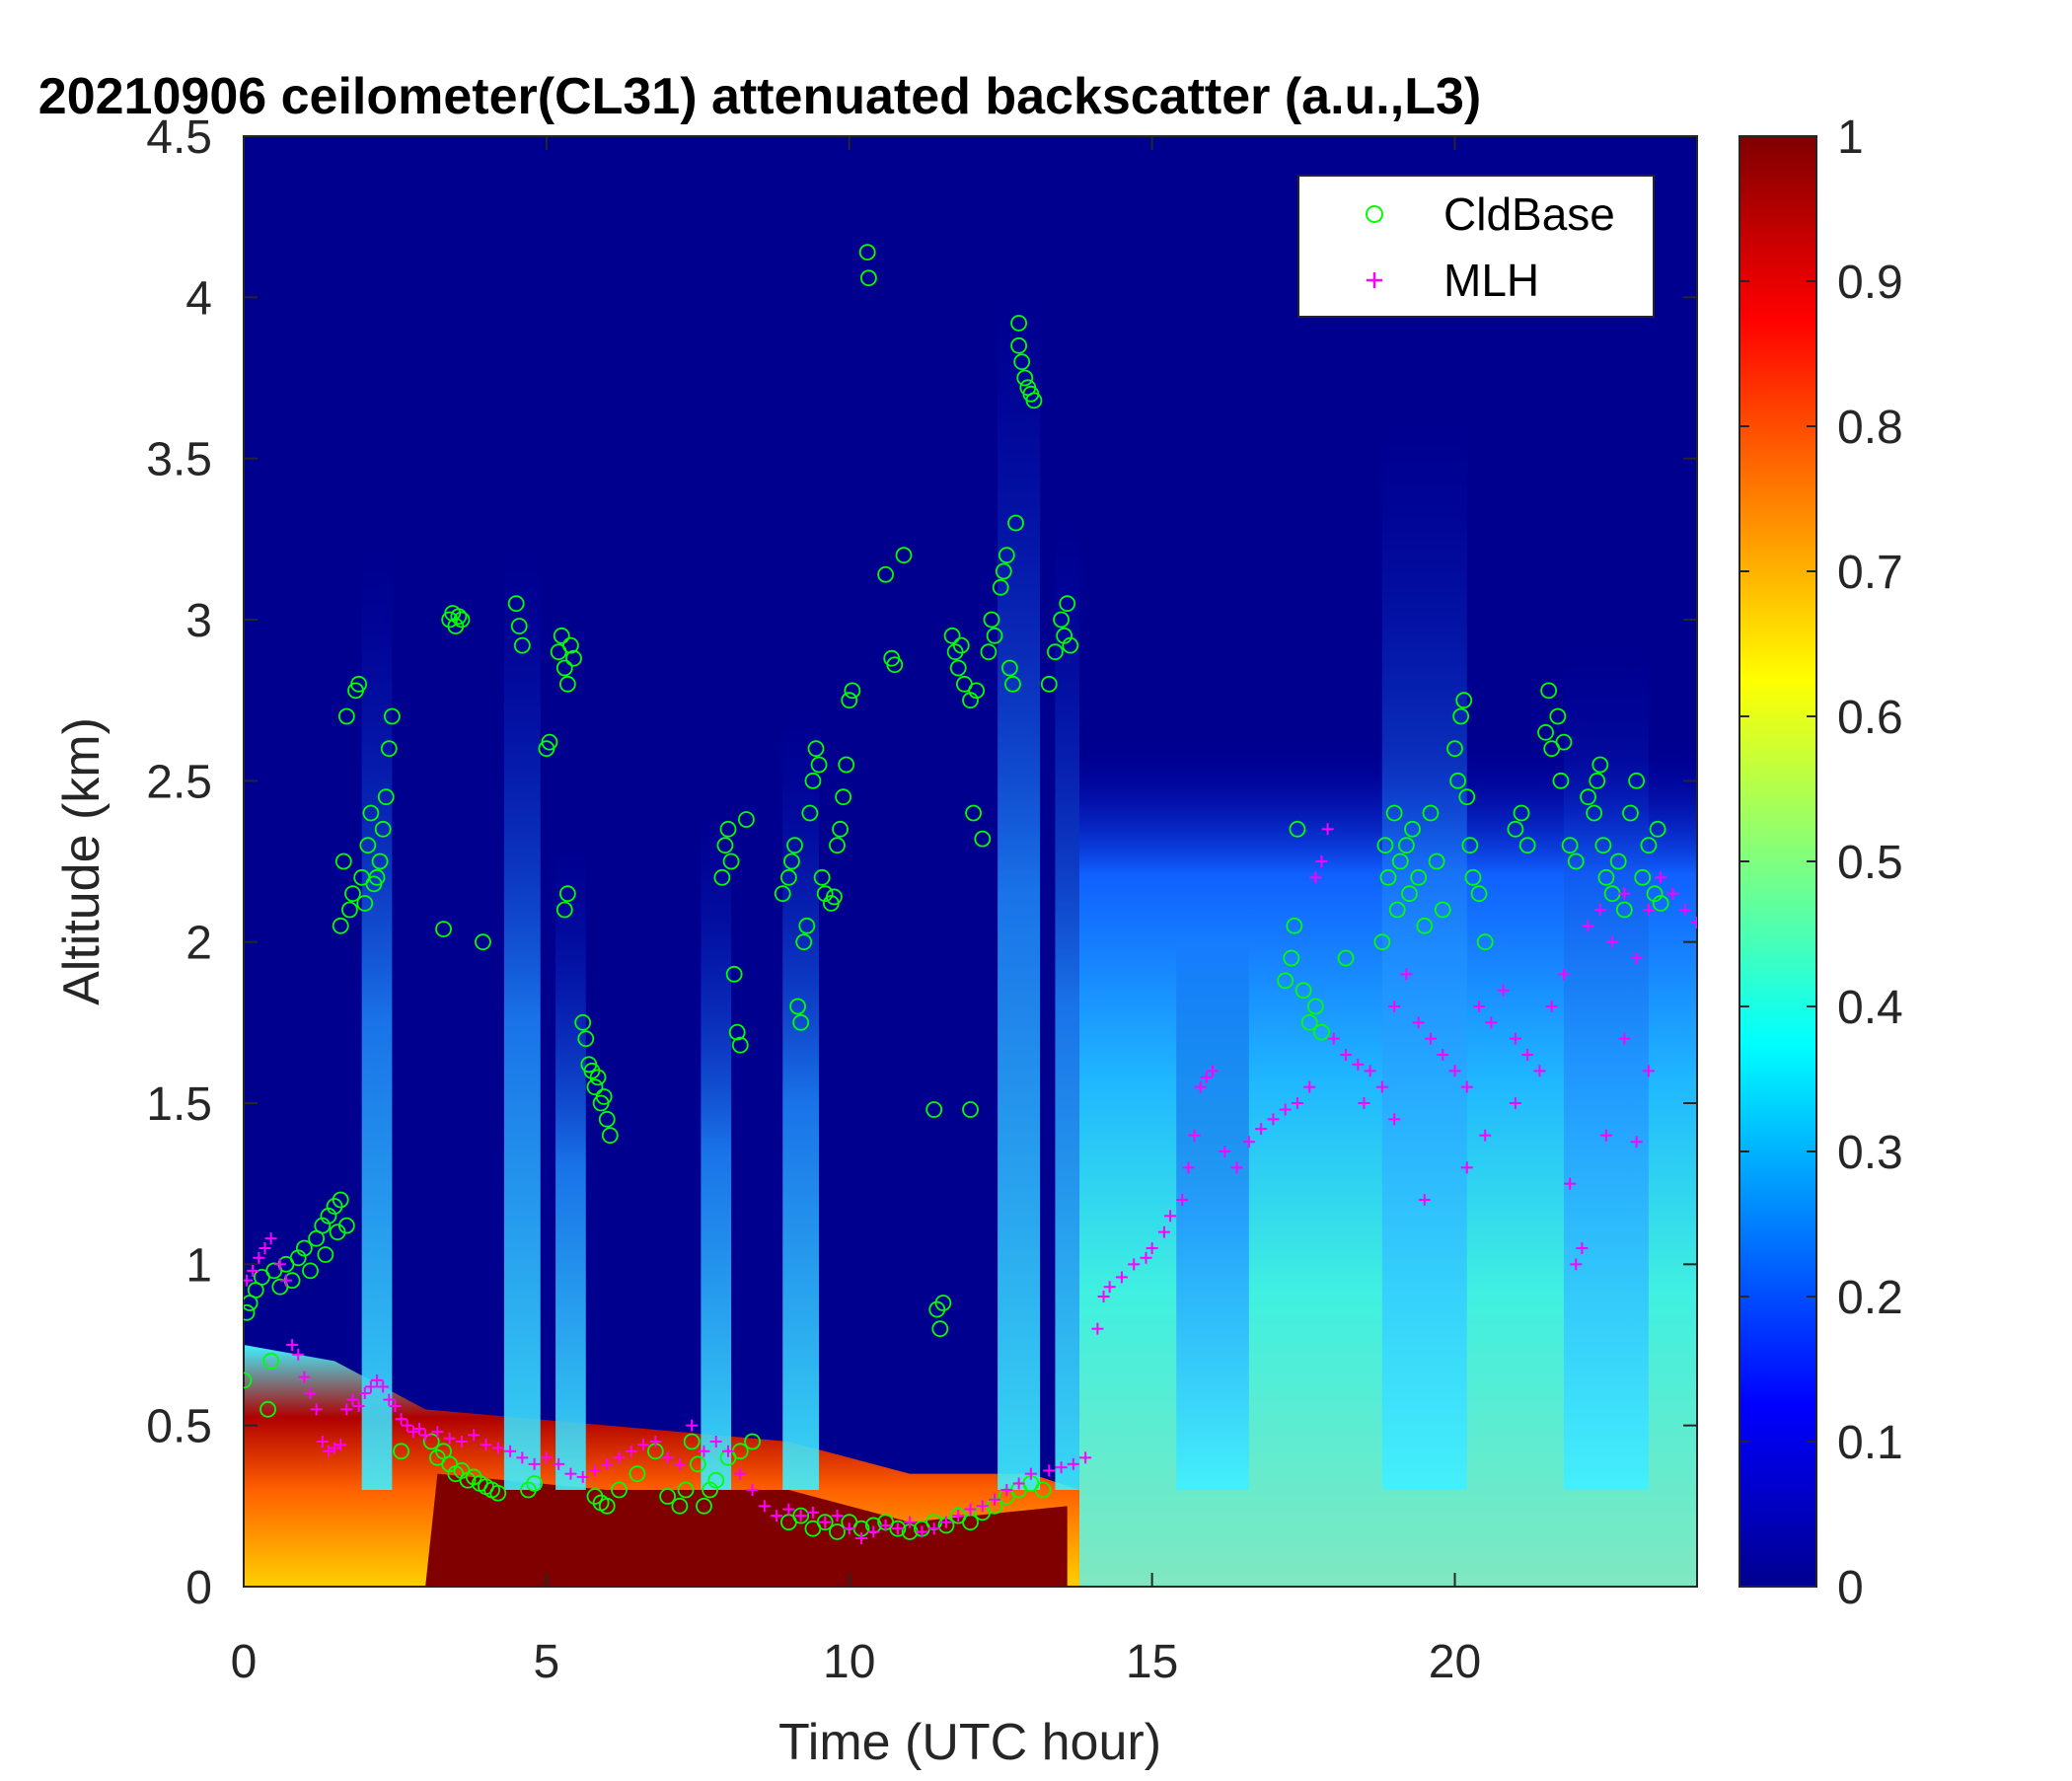  Describe the element at coordinates (547, 1662) in the screenshot. I see `x-tick-label: 5` at that location.